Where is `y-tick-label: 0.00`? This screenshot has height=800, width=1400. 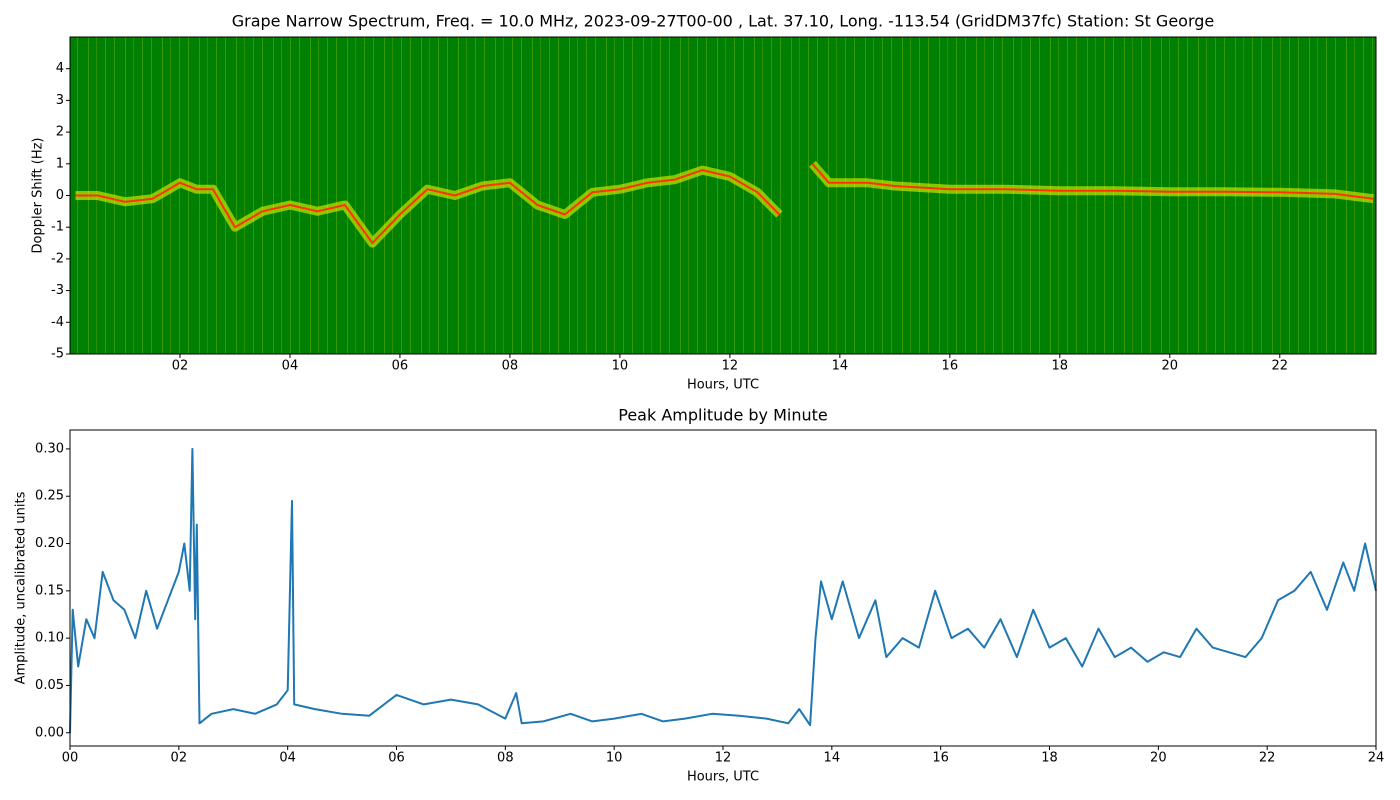 y-tick-label: 0.00 is located at coordinates (49, 732).